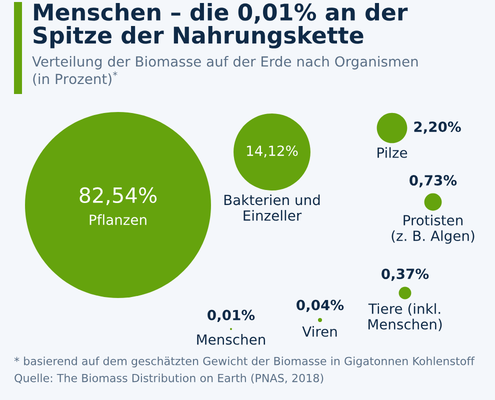 This screenshot has height=400, width=495. Describe the element at coordinates (225, 71) in the screenshot. I see `text: Verteilung der Biomasse auf der Erde nach Organismen (in Prozent)$^{*}$` at that location.